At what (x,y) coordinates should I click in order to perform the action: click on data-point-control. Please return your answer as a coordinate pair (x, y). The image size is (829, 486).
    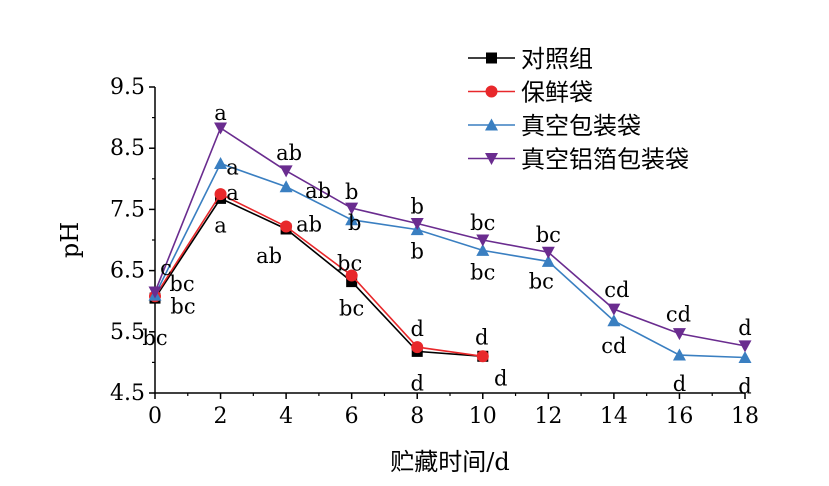
    Looking at the image, I should click on (352, 282).